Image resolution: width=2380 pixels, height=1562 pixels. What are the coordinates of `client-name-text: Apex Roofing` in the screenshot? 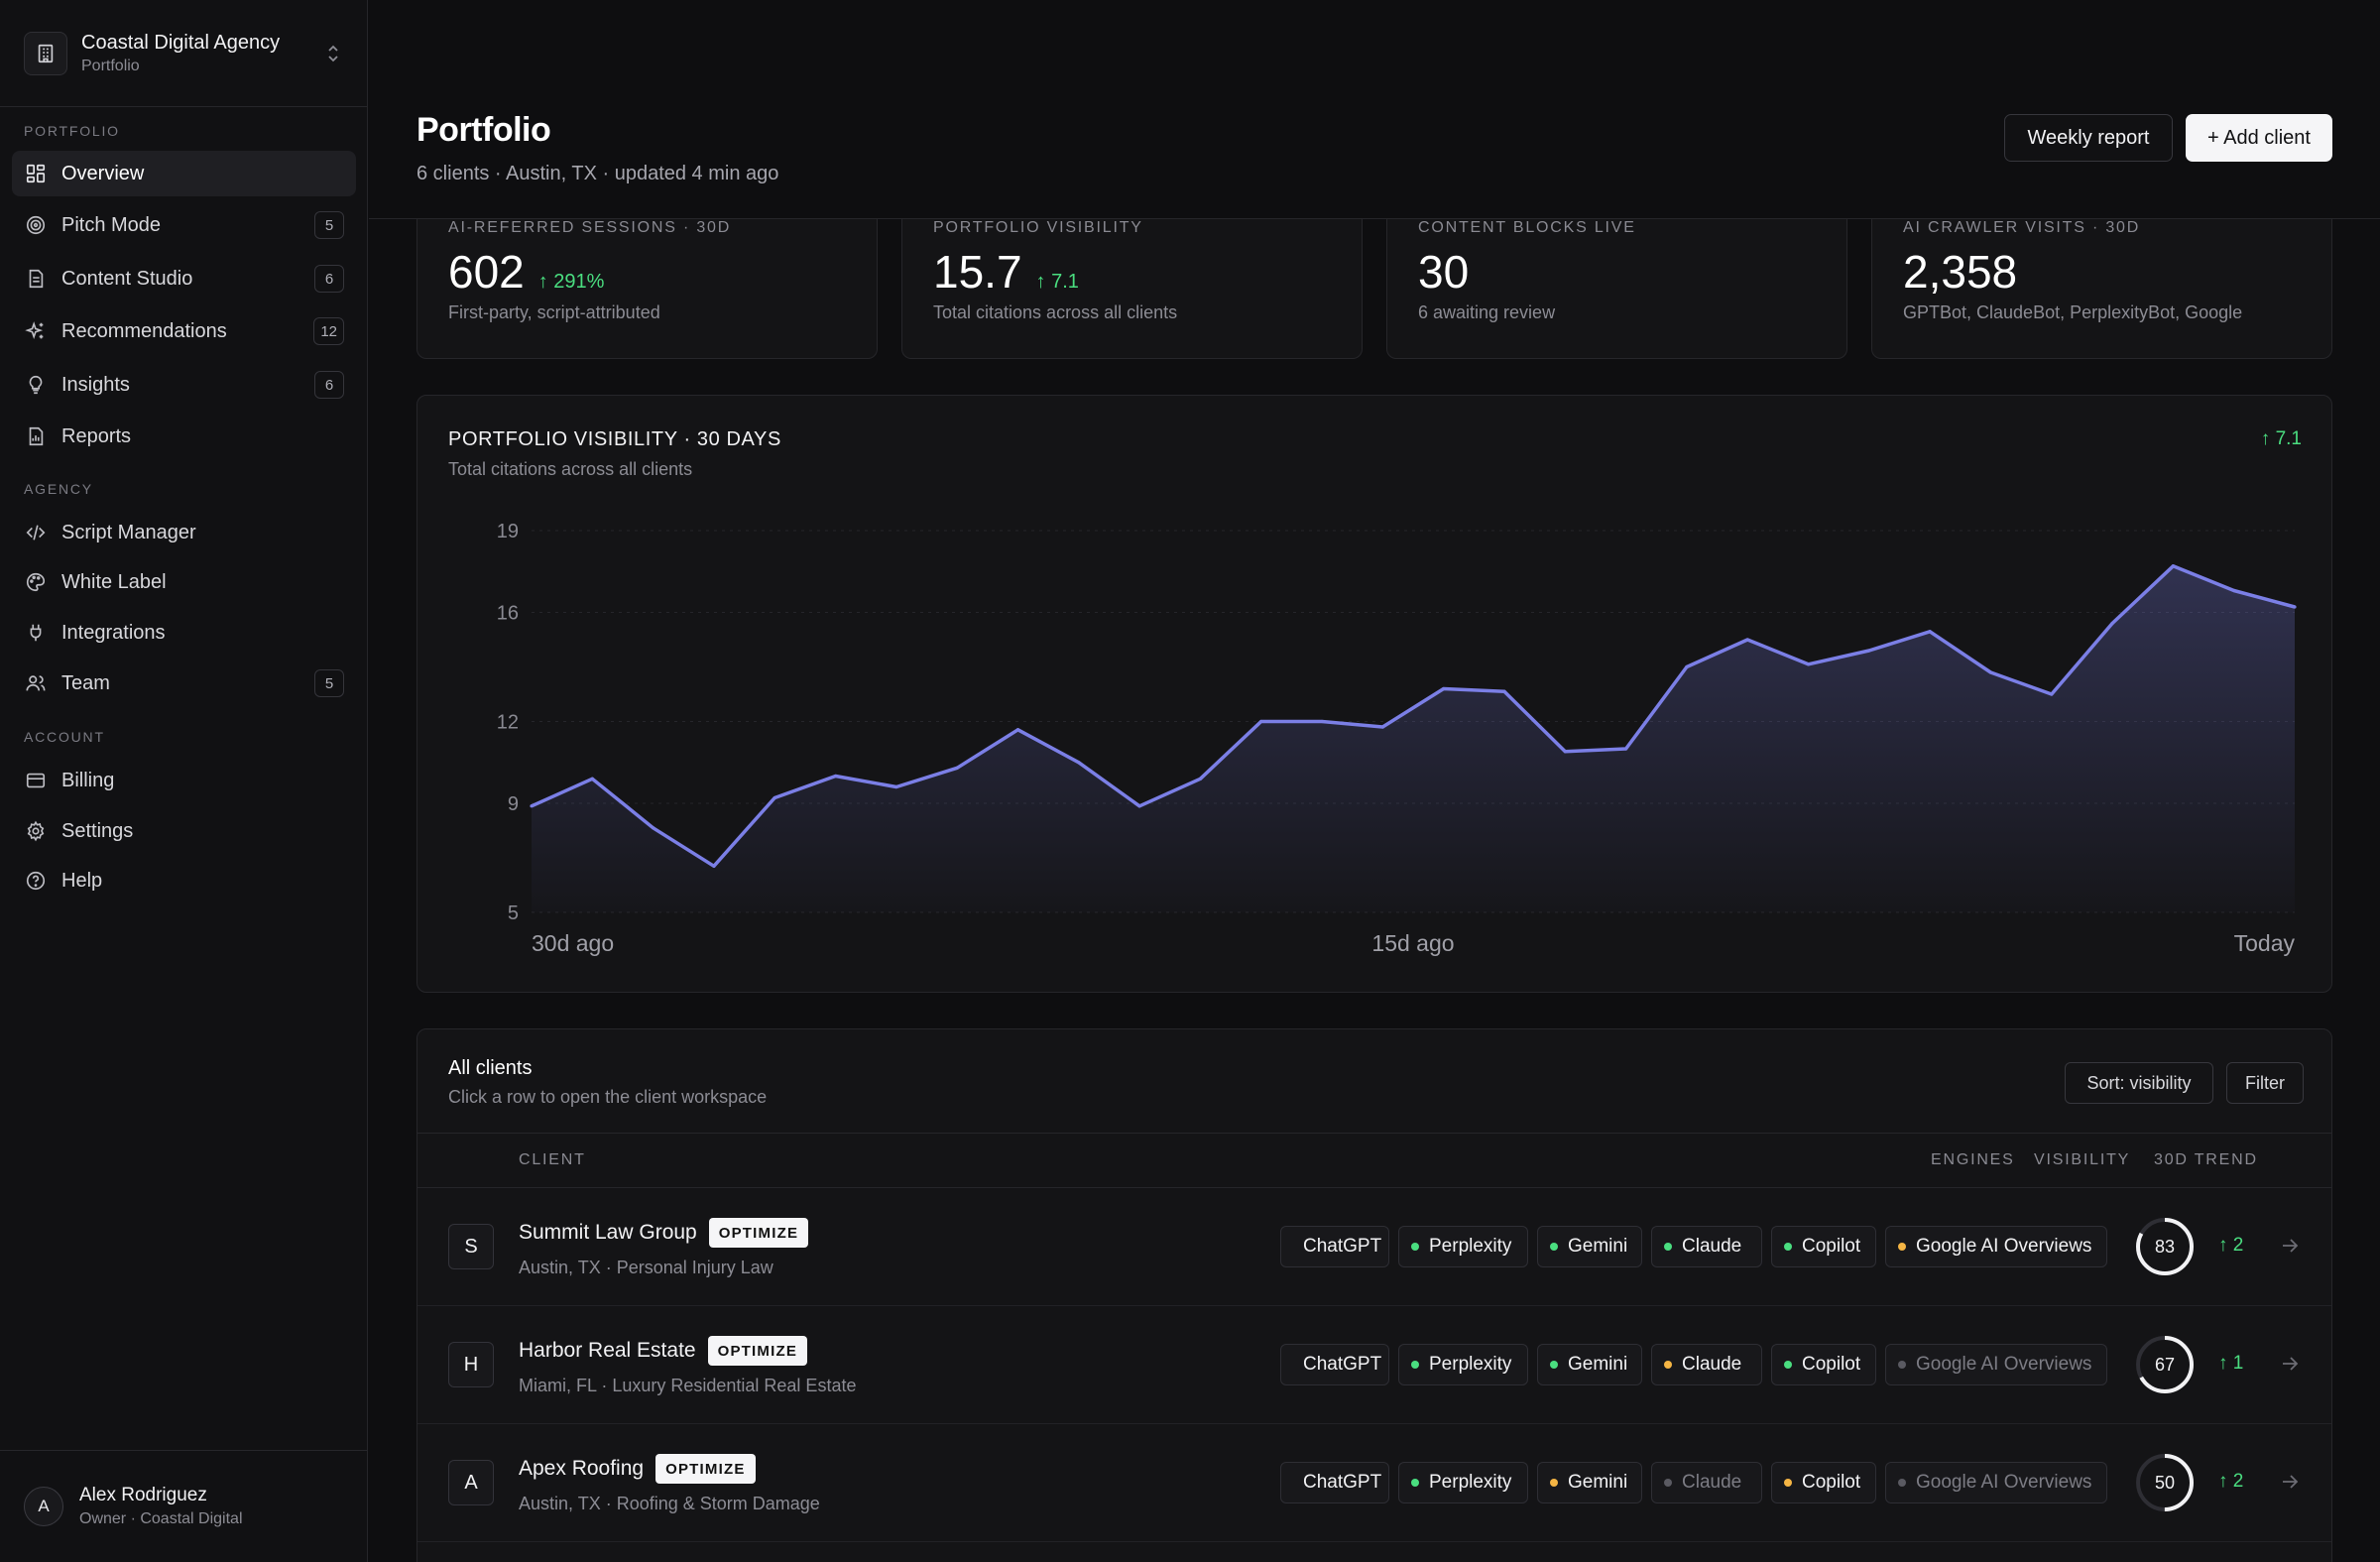 It's located at (582, 1468).